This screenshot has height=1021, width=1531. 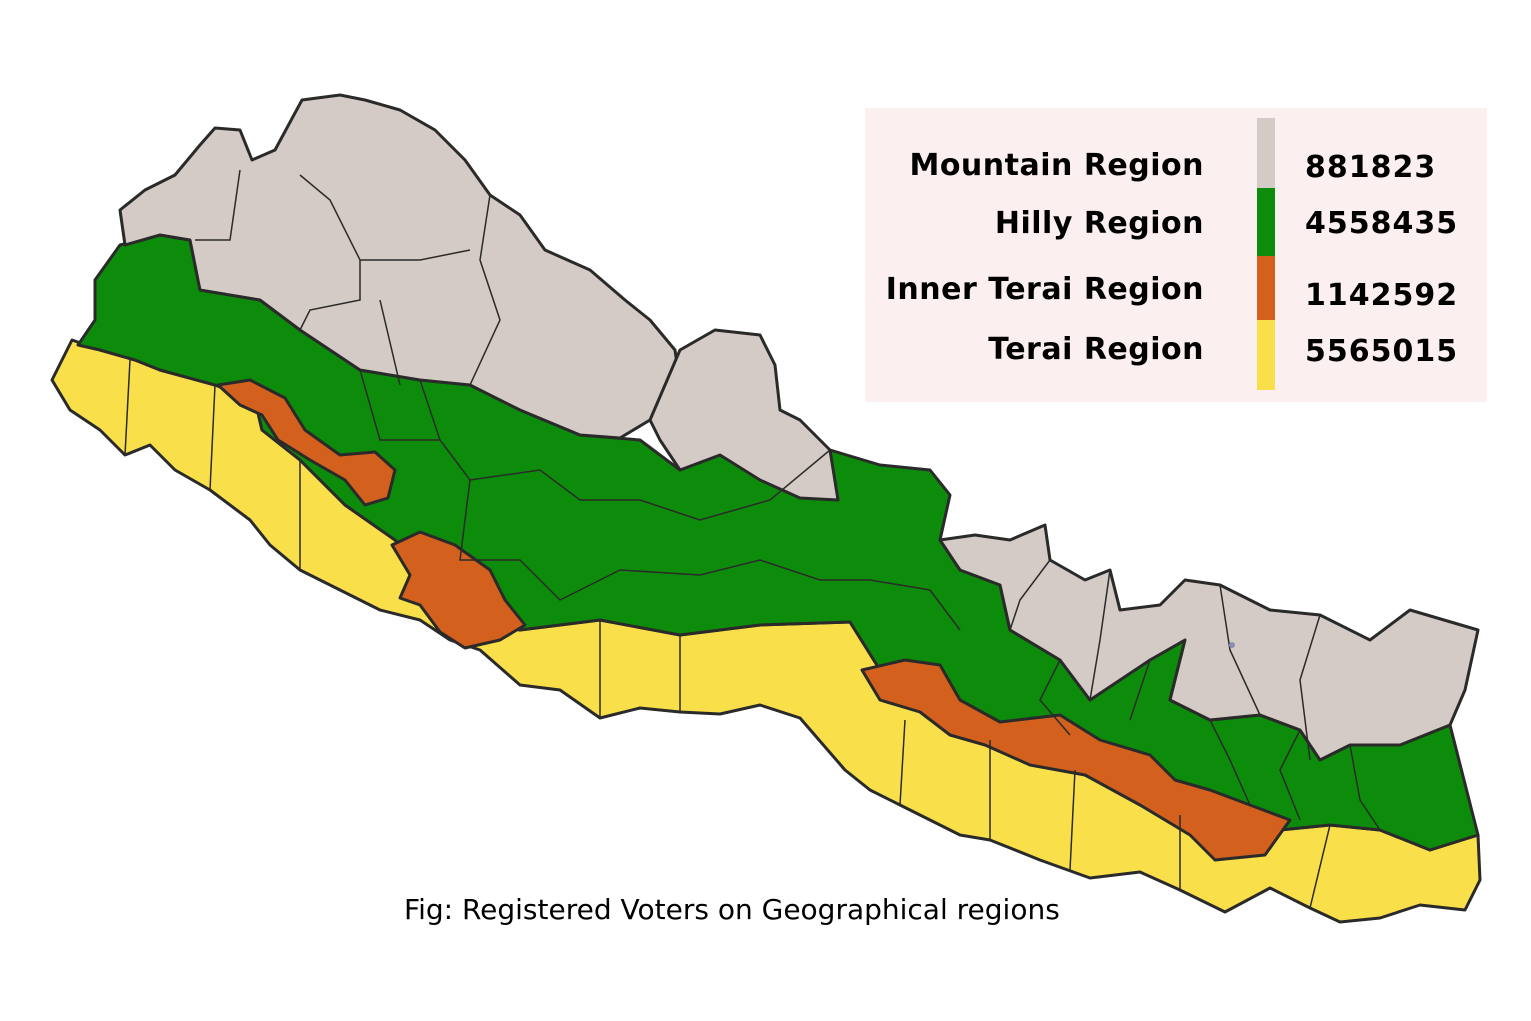 I want to click on legend-label-terai: Terai Region, so click(x=1096, y=349).